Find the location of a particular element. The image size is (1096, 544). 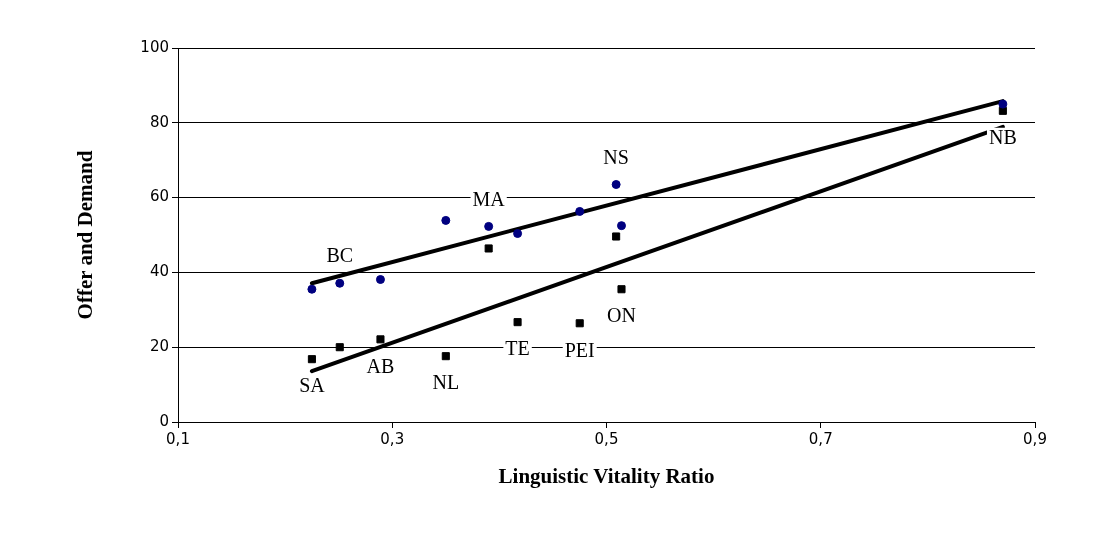

annotation: NS is located at coordinates (616, 156).